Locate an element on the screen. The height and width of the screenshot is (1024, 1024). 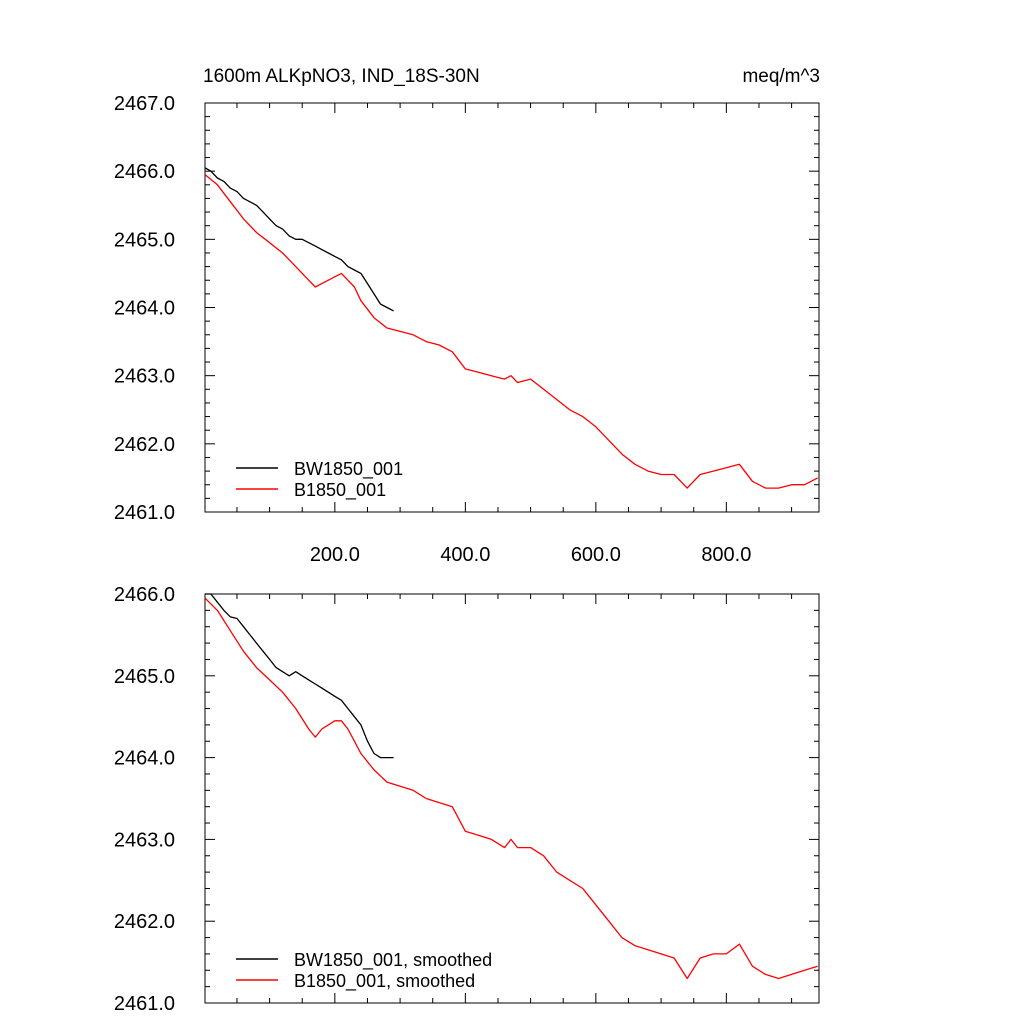
legend-label: B1850_001, smoothed is located at coordinates (384, 981).